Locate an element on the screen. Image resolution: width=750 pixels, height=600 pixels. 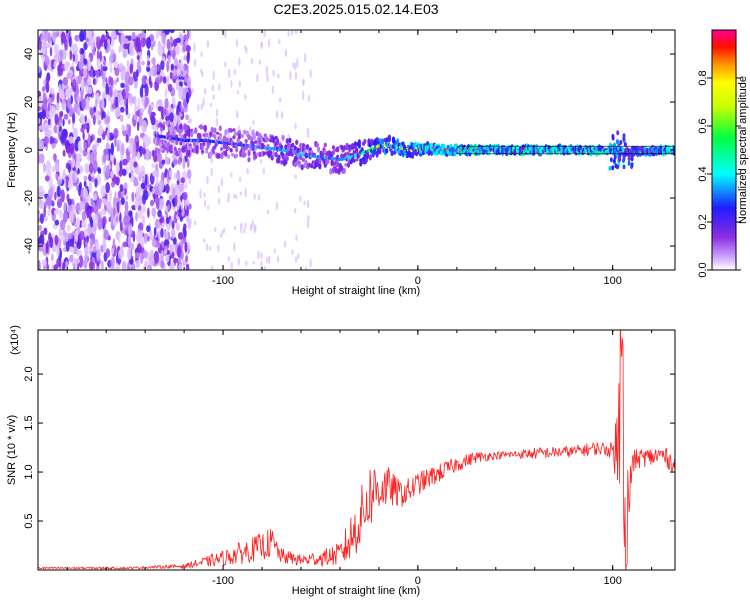
y-tick-label: -20 is located at coordinates (29, 198).